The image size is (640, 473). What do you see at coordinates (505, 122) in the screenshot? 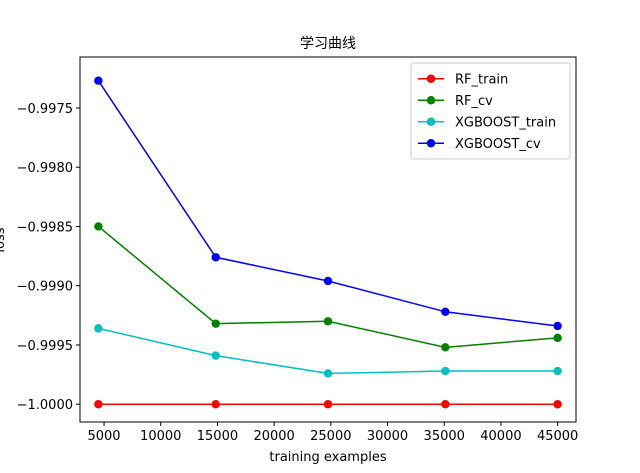
I see `legend-label-xgboost-train: XGBOOST_train` at bounding box center [505, 122].